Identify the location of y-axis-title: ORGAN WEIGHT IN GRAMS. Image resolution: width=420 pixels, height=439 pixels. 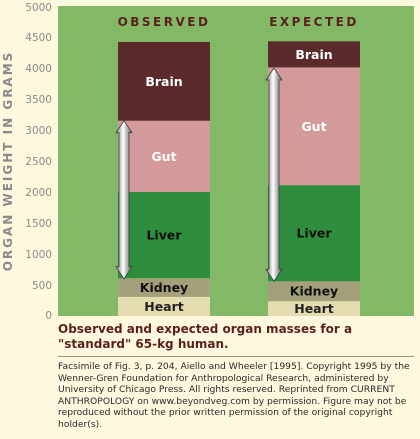
(8, 161).